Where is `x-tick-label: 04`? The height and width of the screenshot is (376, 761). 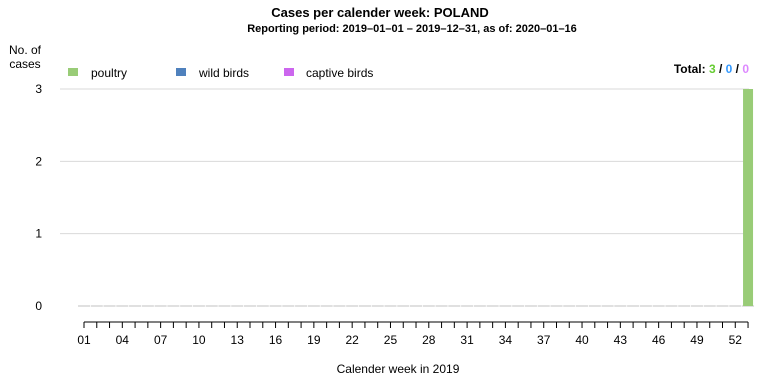 x-tick-label: 04 is located at coordinates (123, 340).